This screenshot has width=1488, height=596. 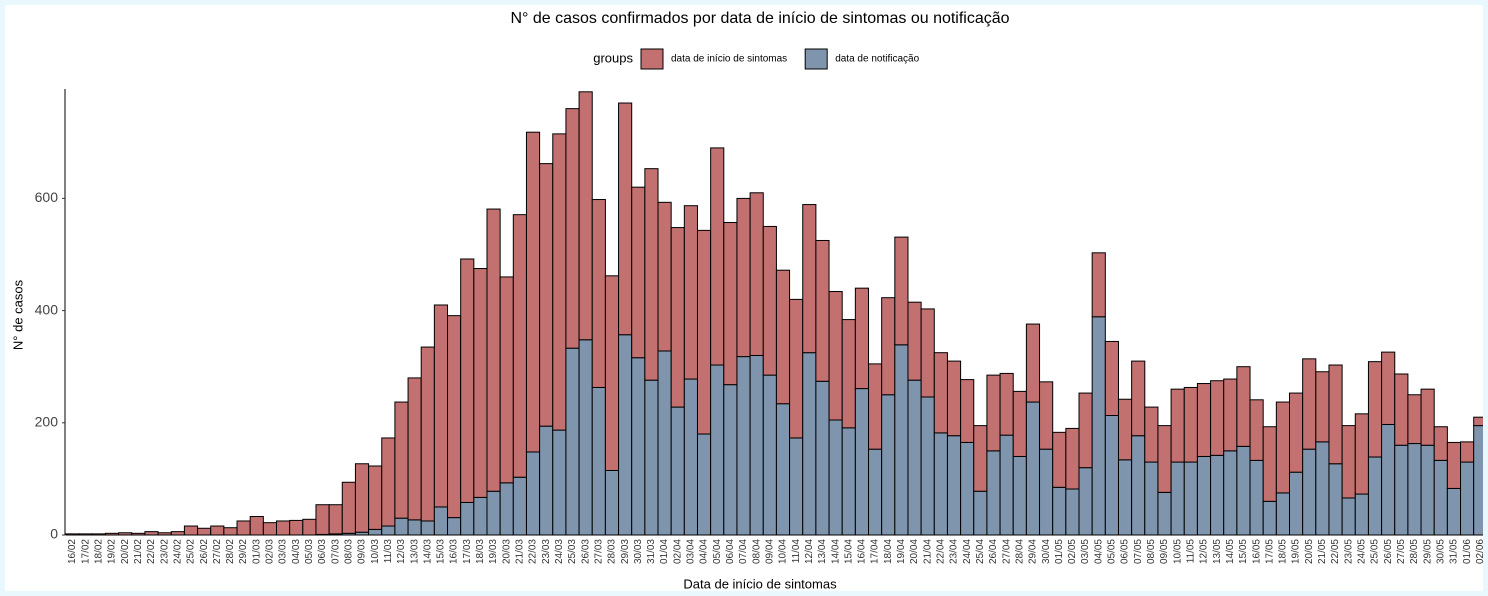 I want to click on x-tick-label: 07/04, so click(x=743, y=551).